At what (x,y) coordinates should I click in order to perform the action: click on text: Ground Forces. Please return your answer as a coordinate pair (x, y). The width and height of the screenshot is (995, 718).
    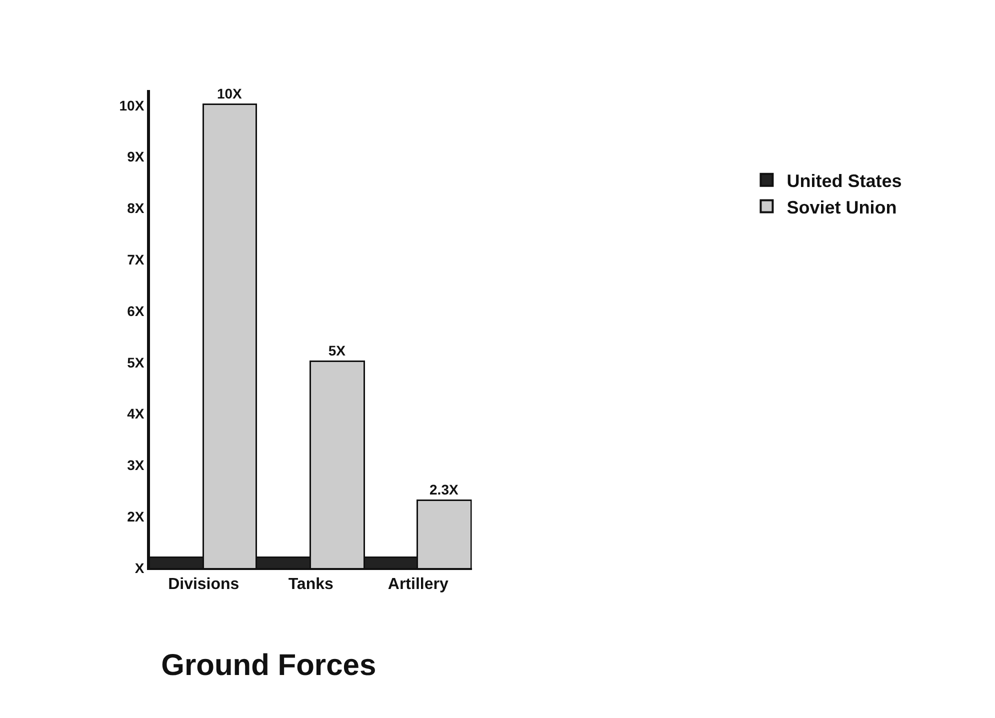
    Looking at the image, I should click on (268, 665).